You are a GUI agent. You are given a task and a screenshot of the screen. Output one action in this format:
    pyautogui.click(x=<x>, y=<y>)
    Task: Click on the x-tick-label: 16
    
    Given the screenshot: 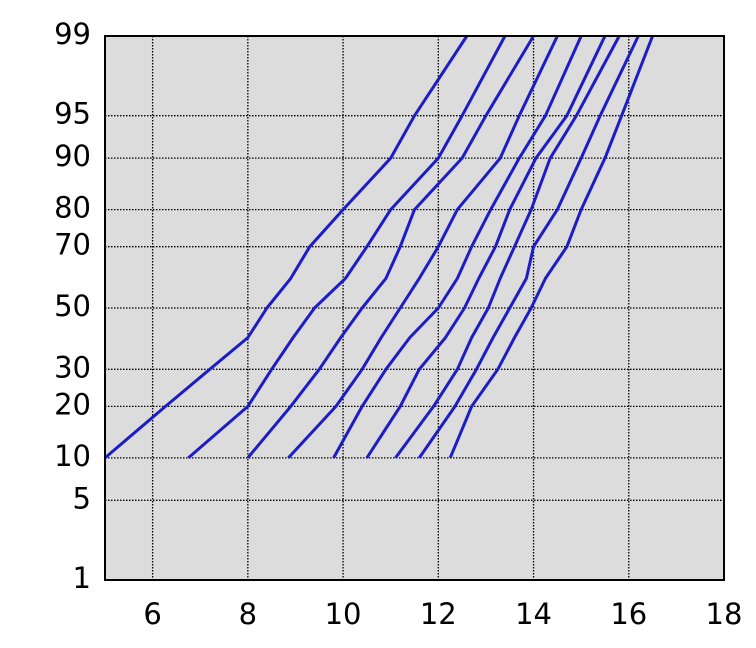 What is the action you would take?
    pyautogui.click(x=628, y=614)
    